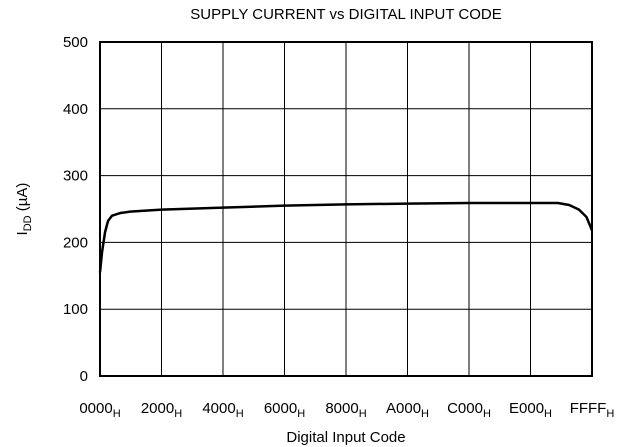 This screenshot has height=447, width=639. Describe the element at coordinates (341, 408) in the screenshot. I see `x-tick-label-text: 8000` at that location.